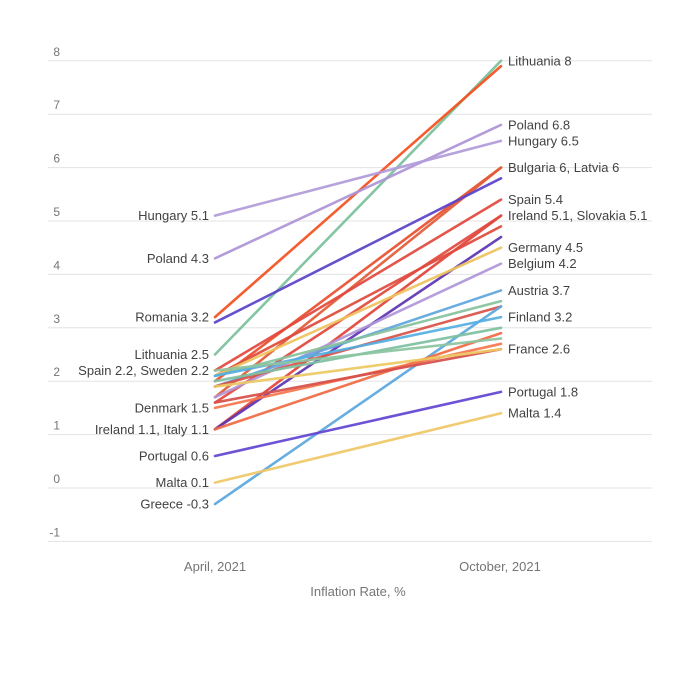 This screenshot has height=700, width=700. What do you see at coordinates (56, 52) in the screenshot?
I see `y-tick-label-8: 8` at bounding box center [56, 52].